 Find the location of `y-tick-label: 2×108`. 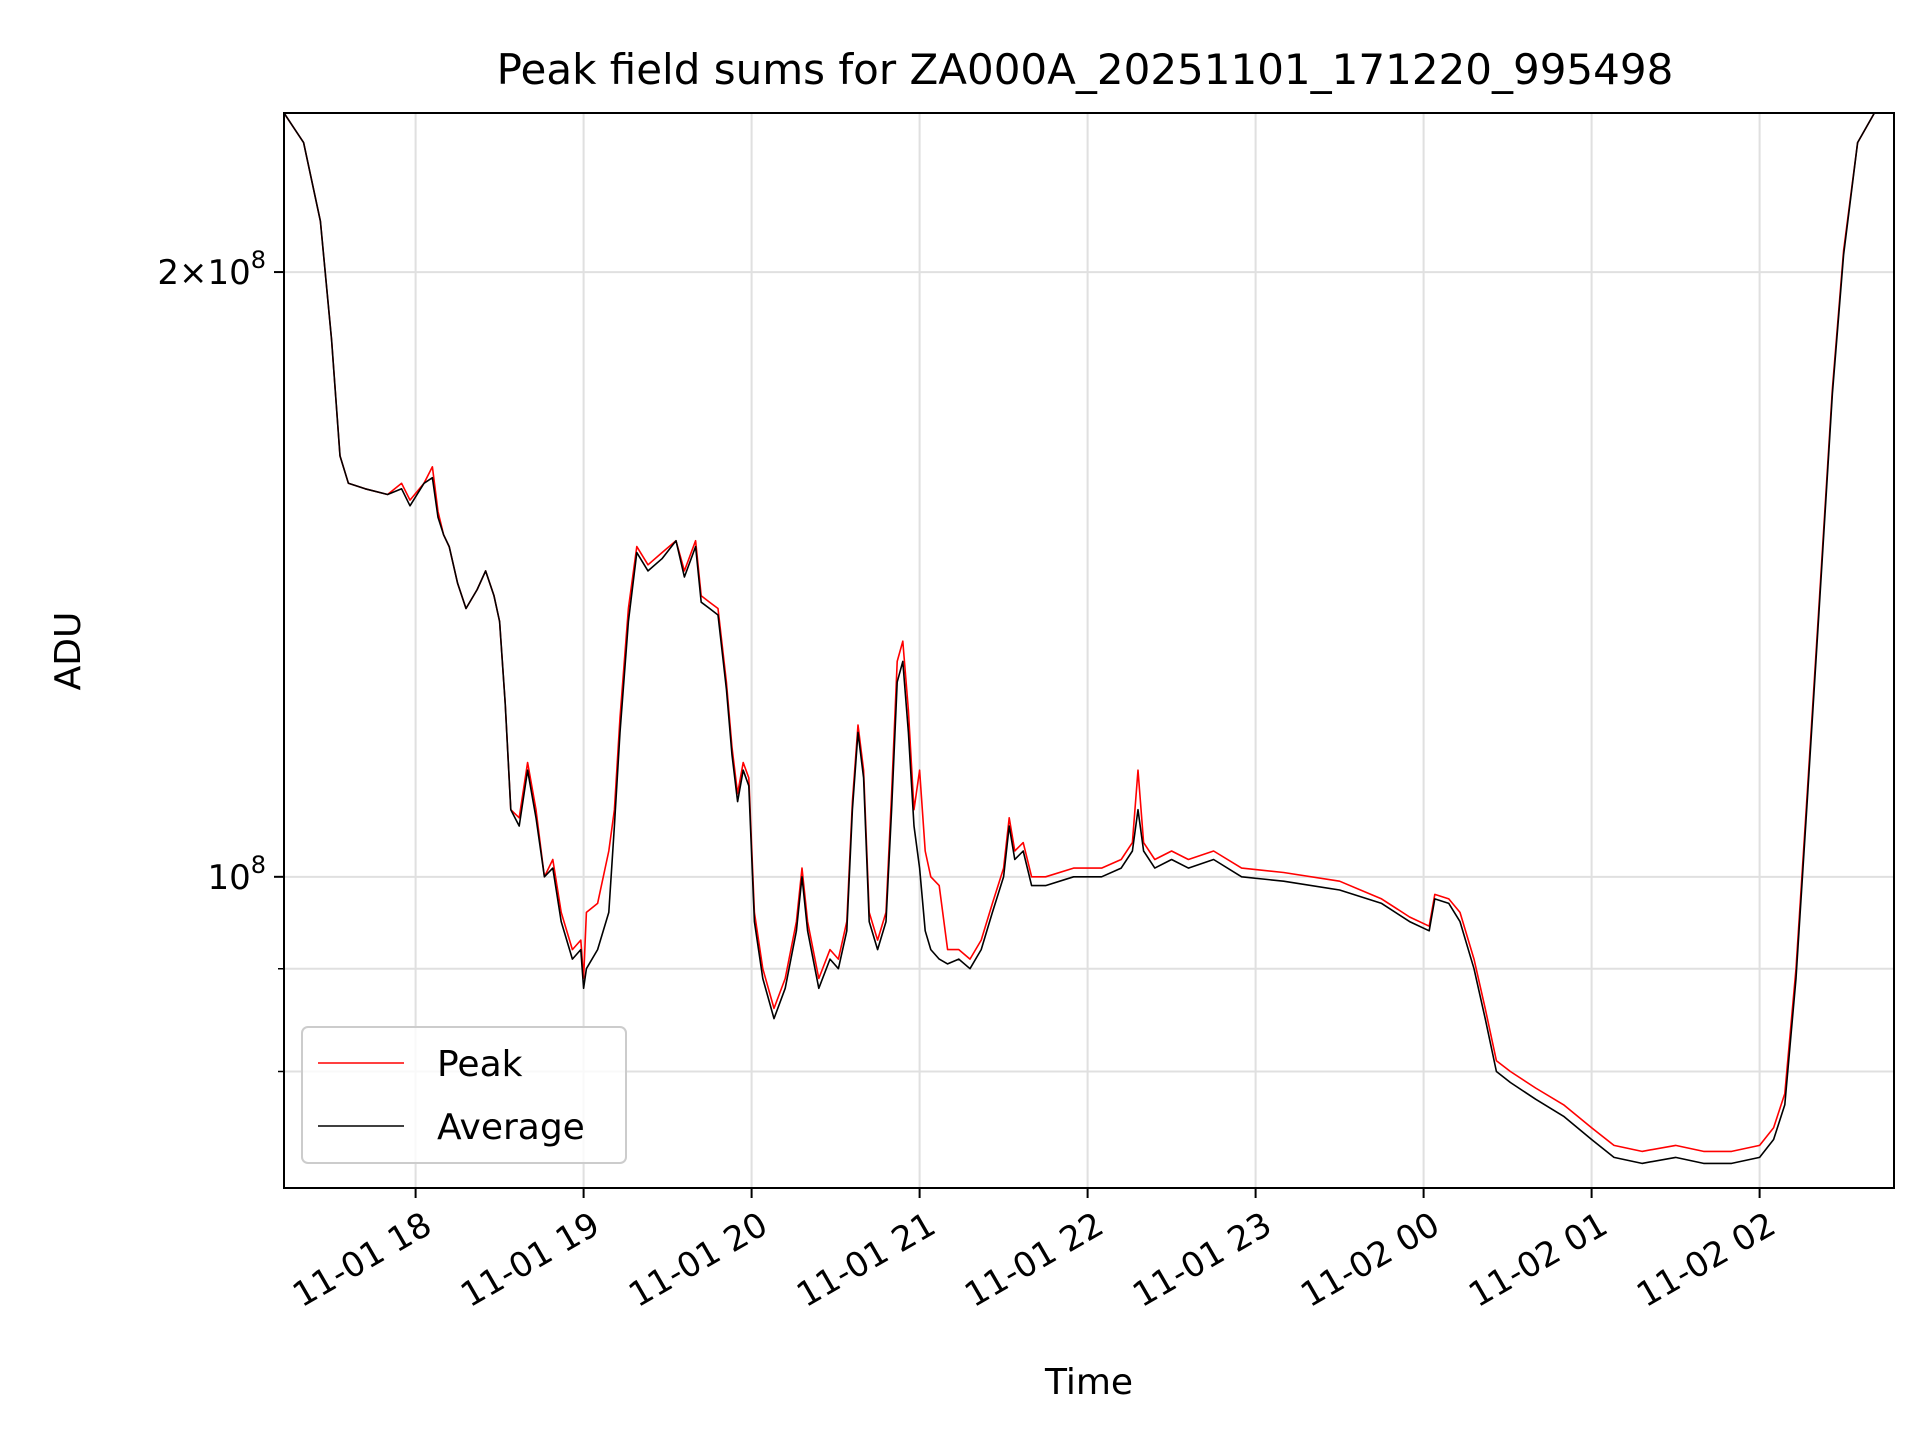

y-tick-label: 2×108 is located at coordinates (211, 269).